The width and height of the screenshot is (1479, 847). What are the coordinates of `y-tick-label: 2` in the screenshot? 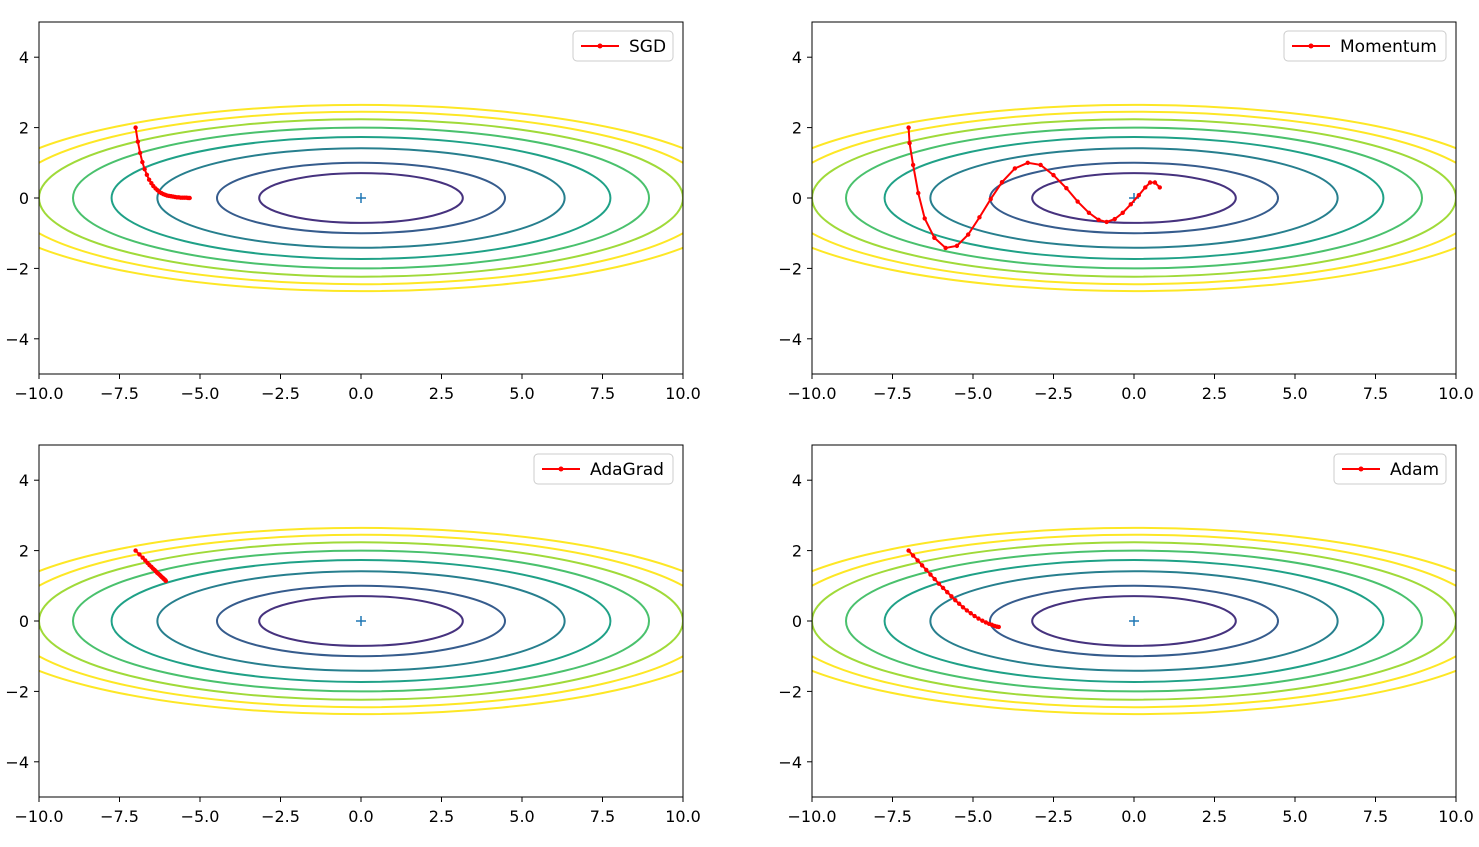 It's located at (797, 551).